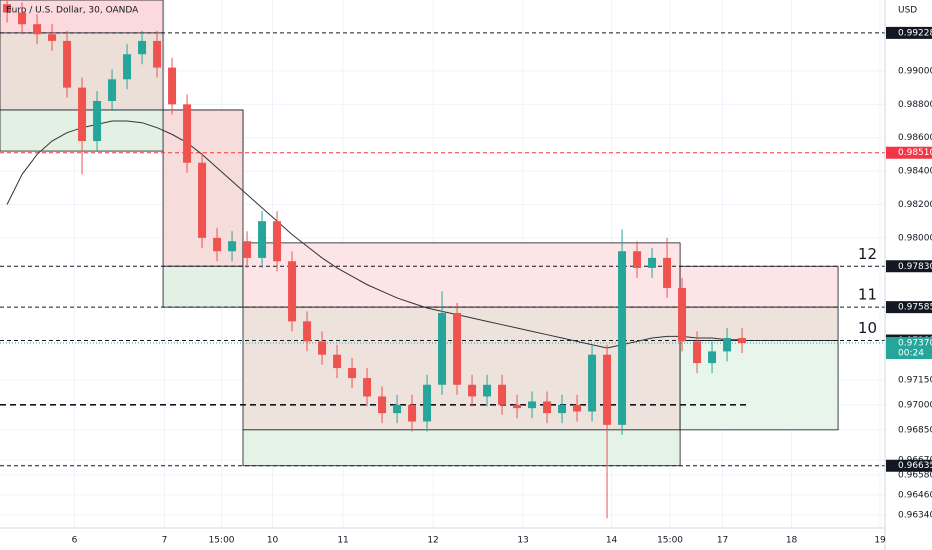 The image size is (932, 550). What do you see at coordinates (342, 541) in the screenshot?
I see `x-tick-label: 11` at bounding box center [342, 541].